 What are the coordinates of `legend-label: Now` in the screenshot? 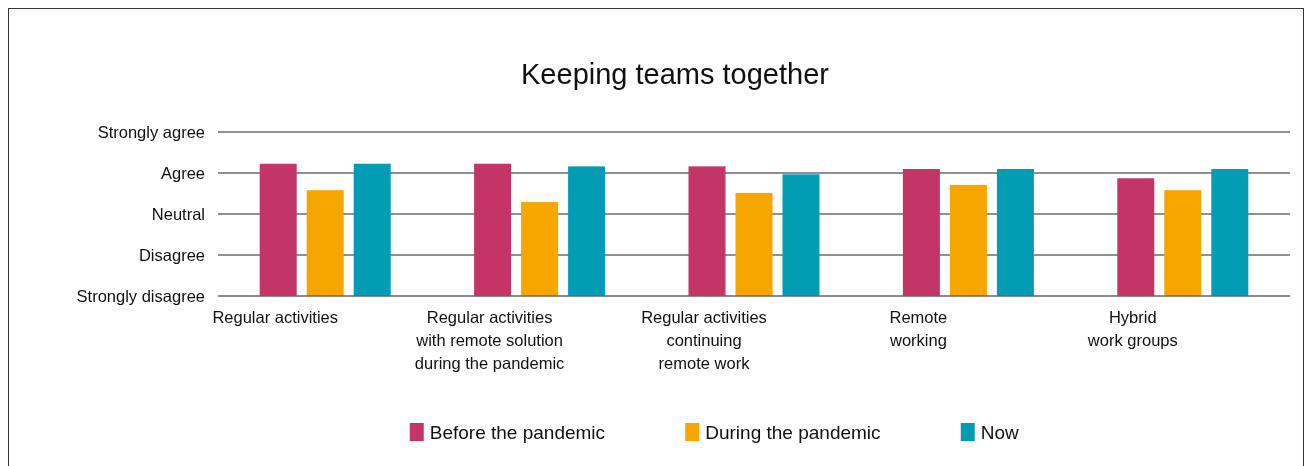 It's located at (1000, 432).